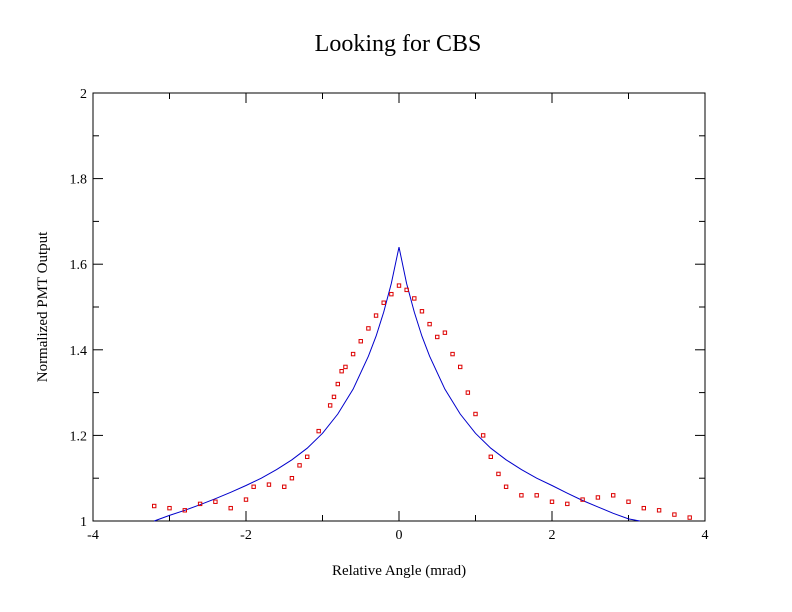 The image size is (792, 612). What do you see at coordinates (79, 436) in the screenshot?
I see `y-tick-label: 1.2` at bounding box center [79, 436].